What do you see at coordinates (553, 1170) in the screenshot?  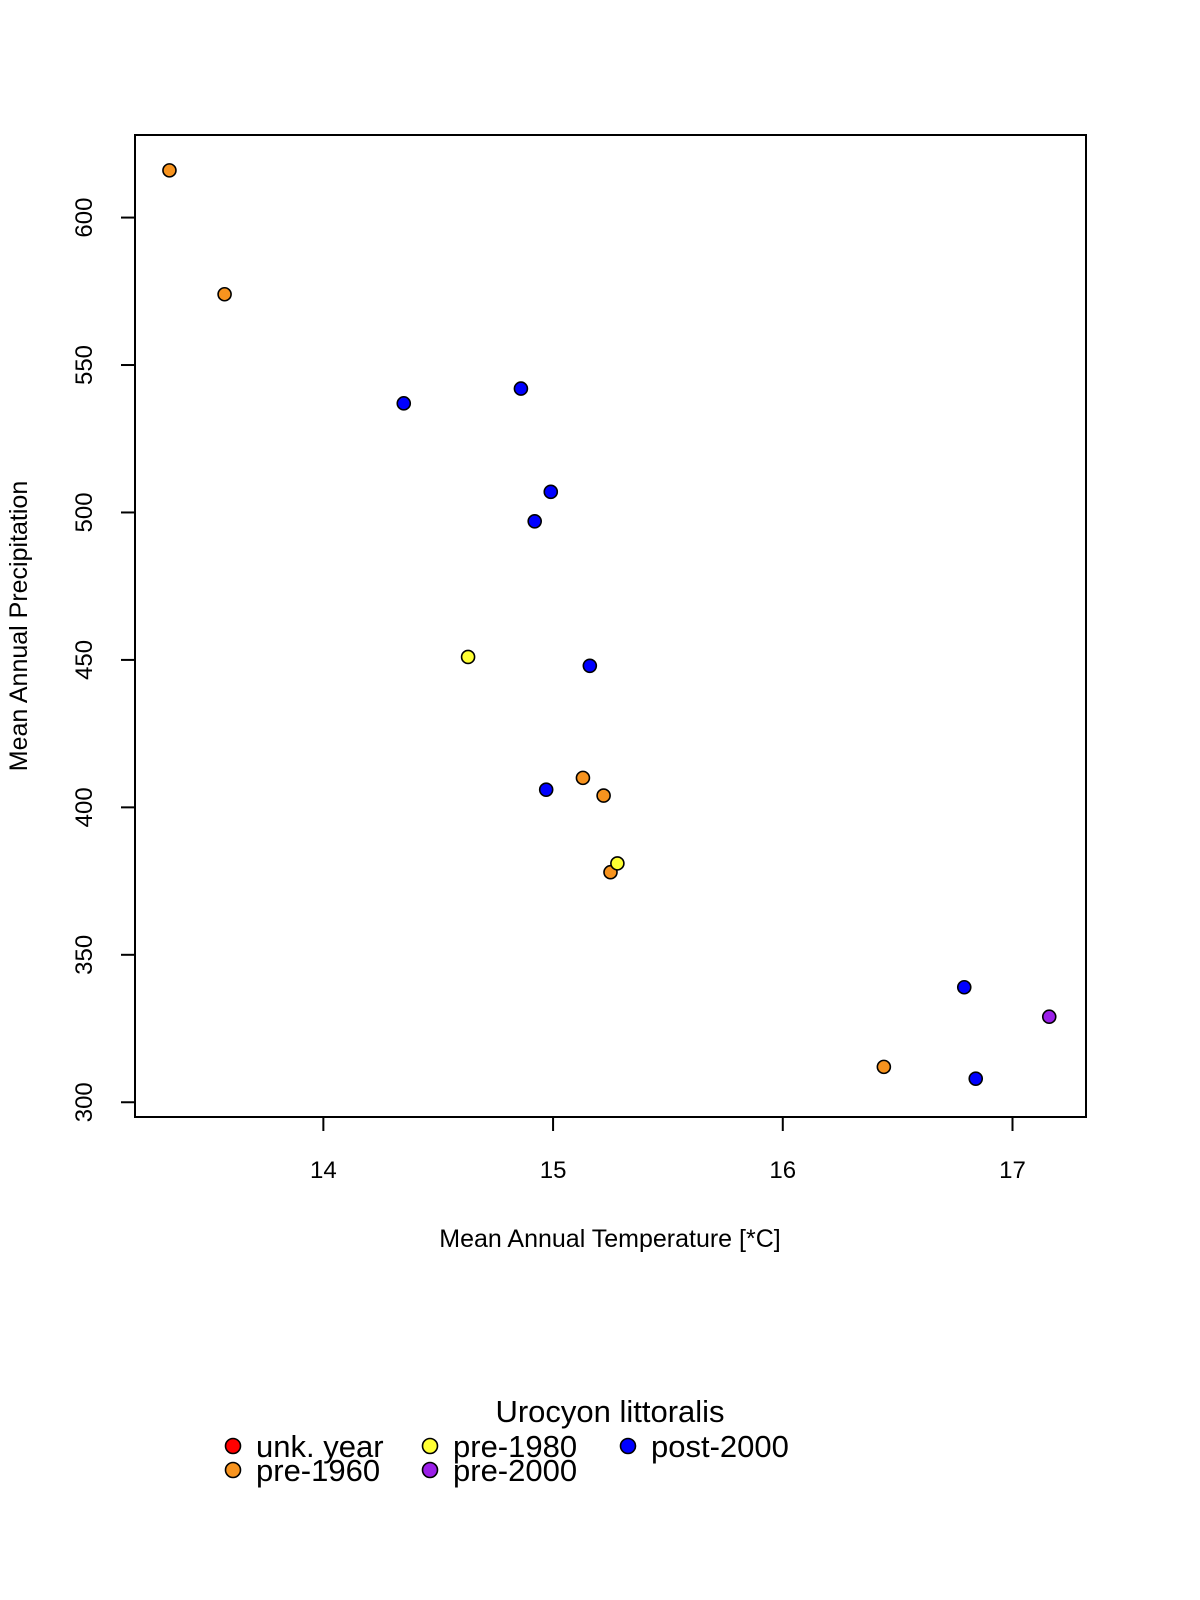 I see `x-tick-label: 15` at bounding box center [553, 1170].